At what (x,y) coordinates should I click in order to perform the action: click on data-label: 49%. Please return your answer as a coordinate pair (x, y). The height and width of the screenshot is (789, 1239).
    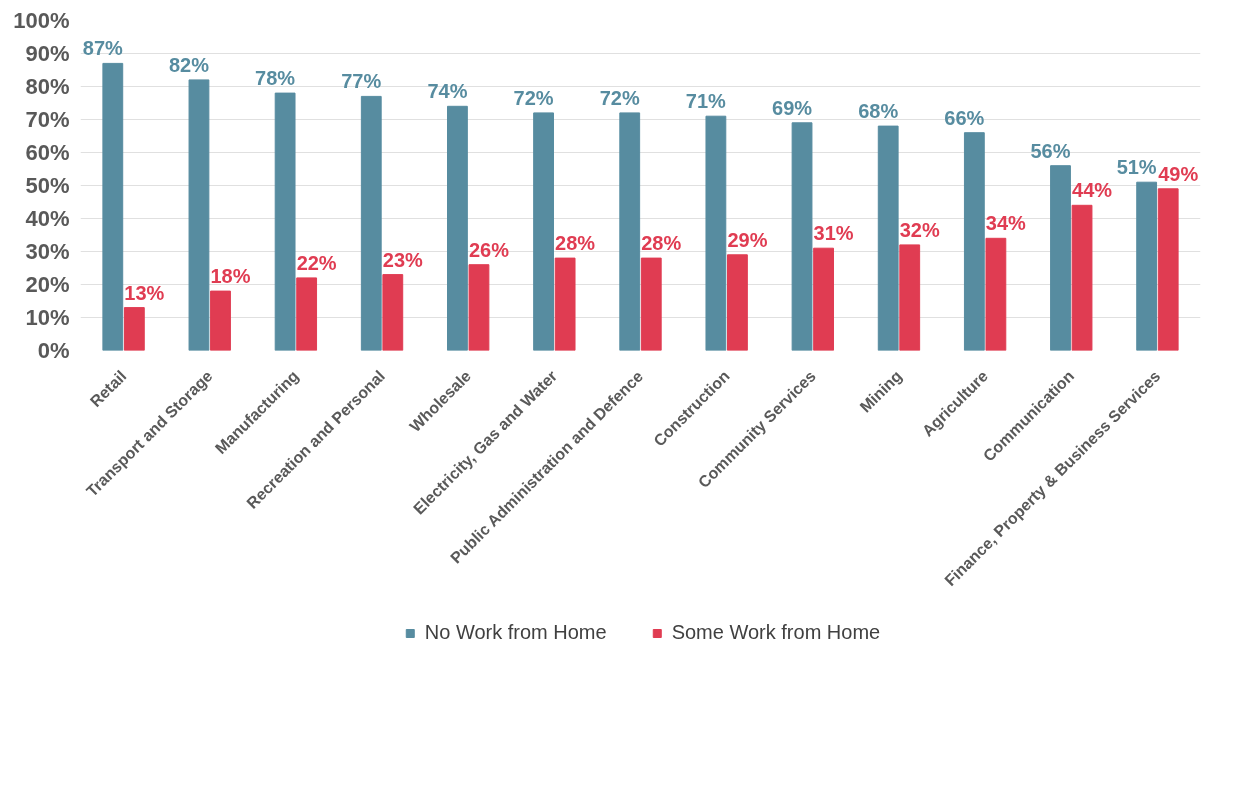
    Looking at the image, I should click on (1178, 173).